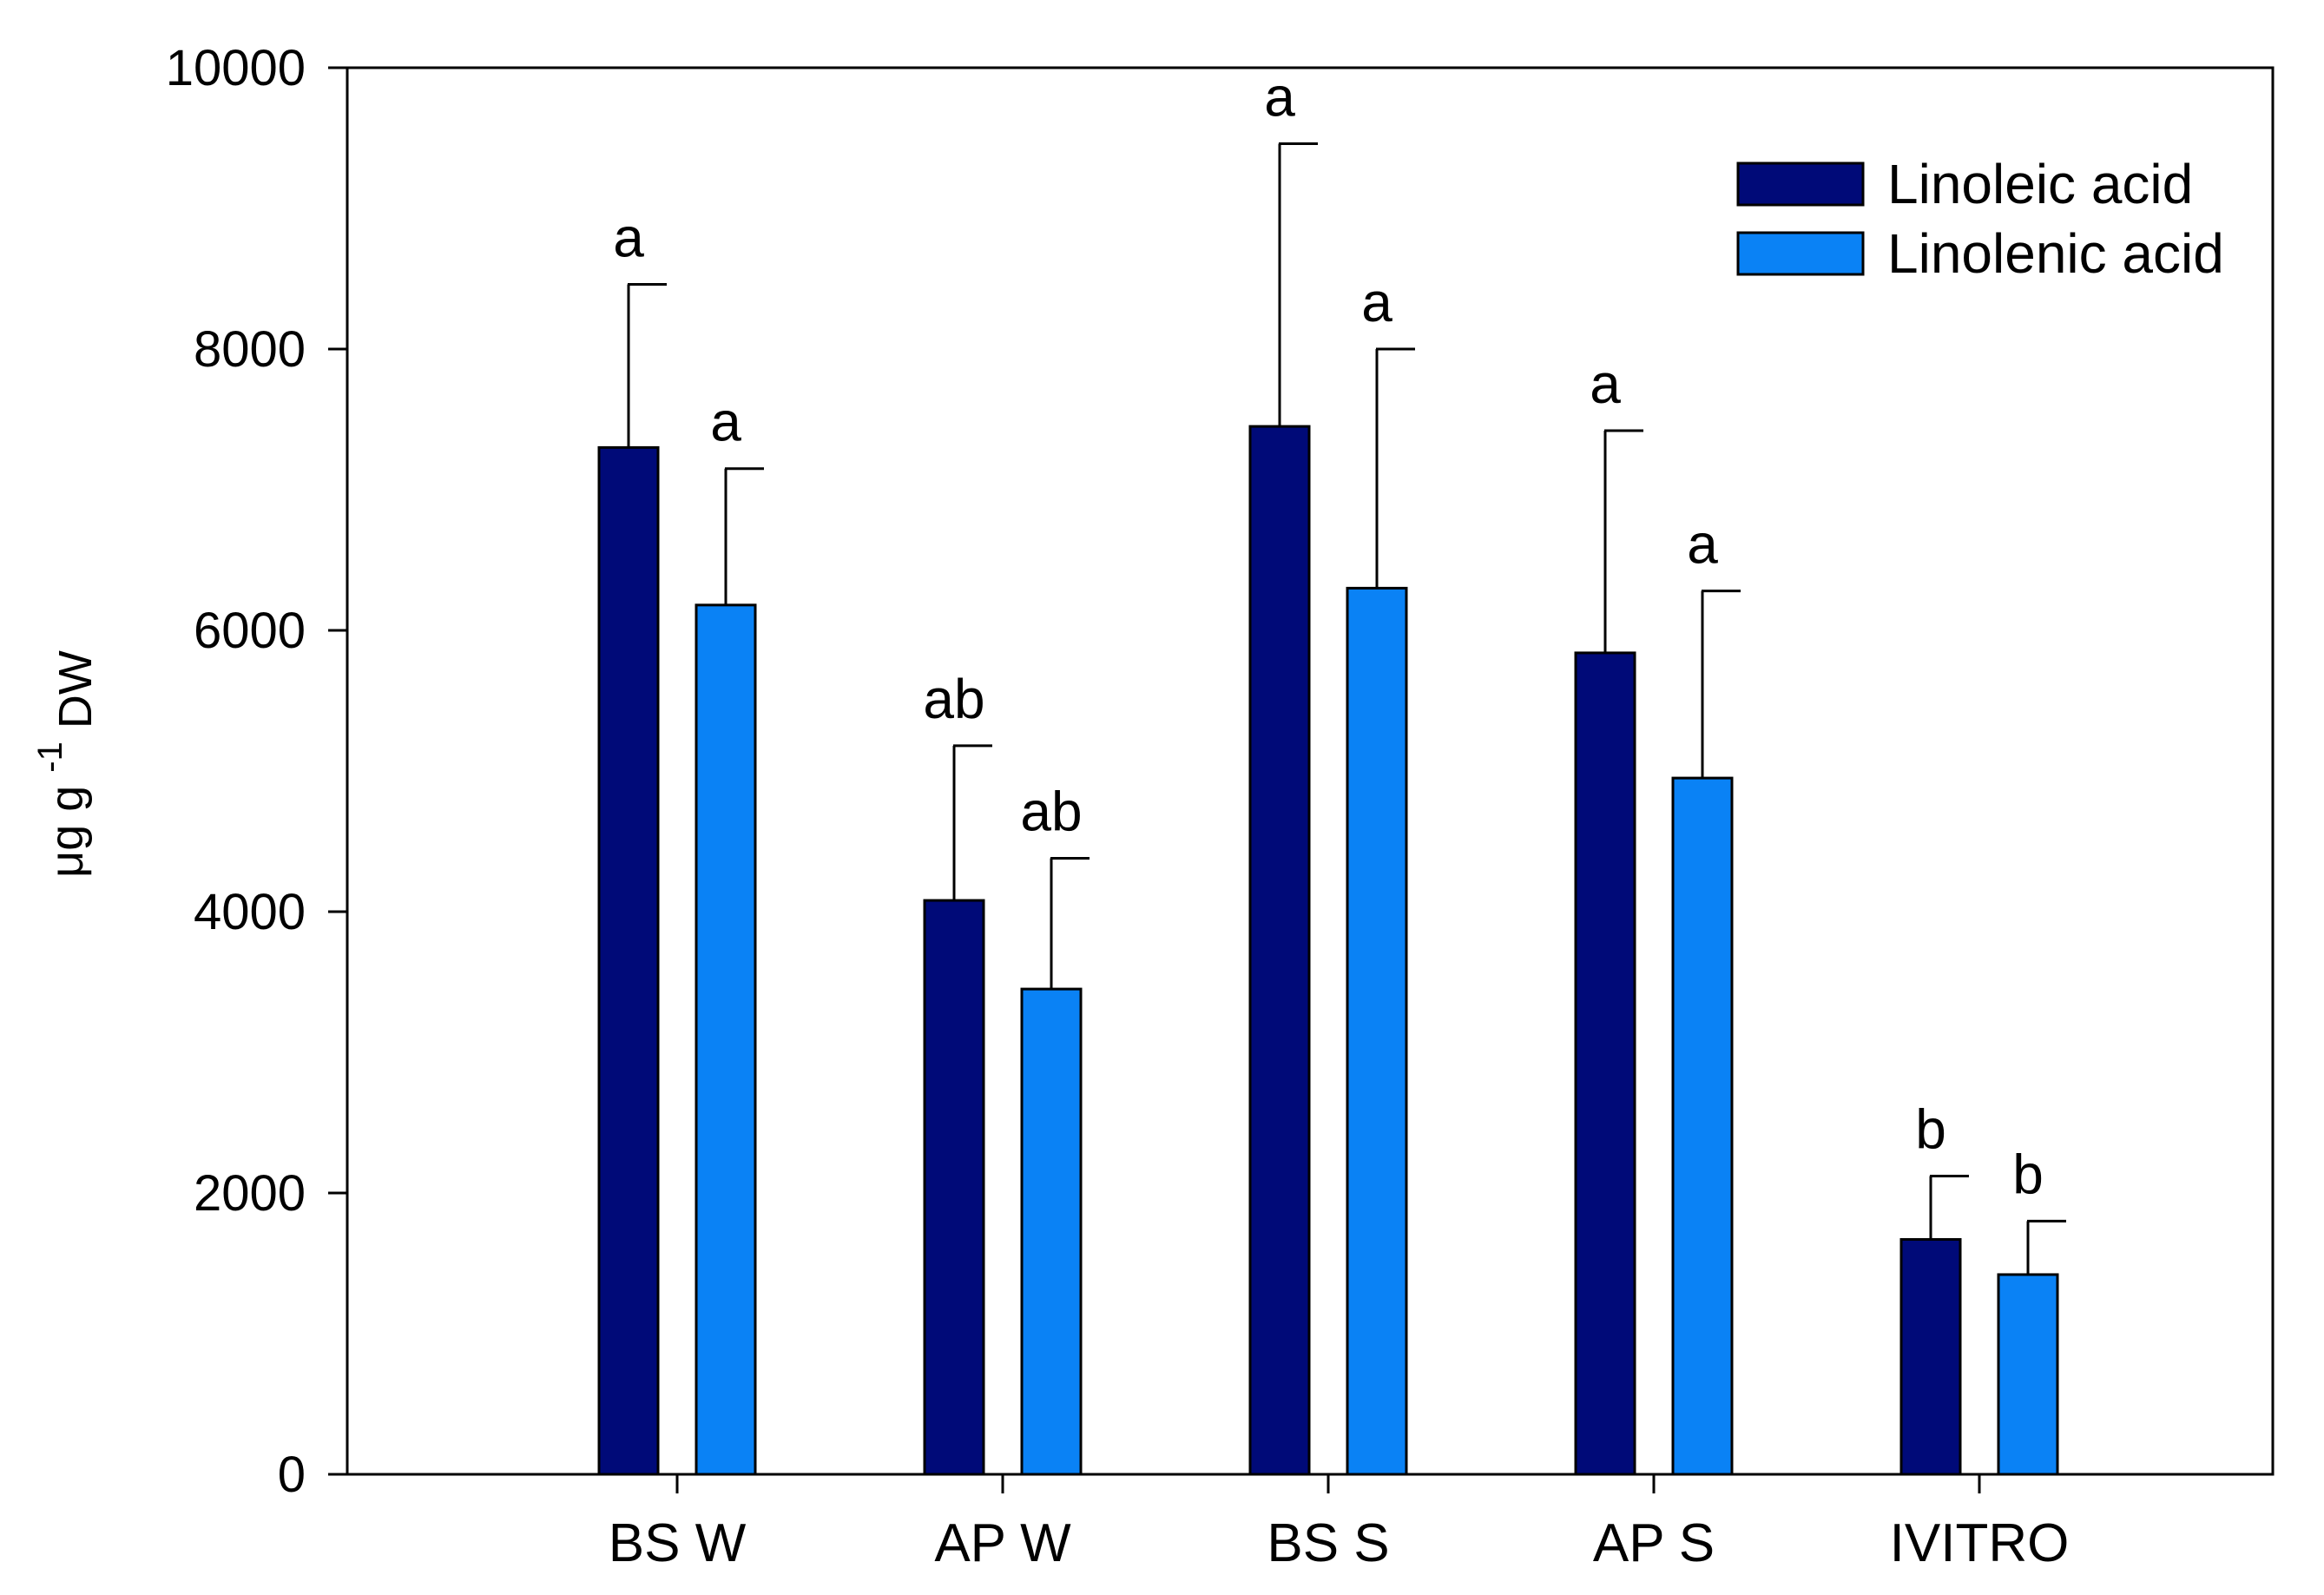 The height and width of the screenshot is (1595, 2324). What do you see at coordinates (1003, 1543) in the screenshot?
I see `x-tick-label-1: AP W` at bounding box center [1003, 1543].